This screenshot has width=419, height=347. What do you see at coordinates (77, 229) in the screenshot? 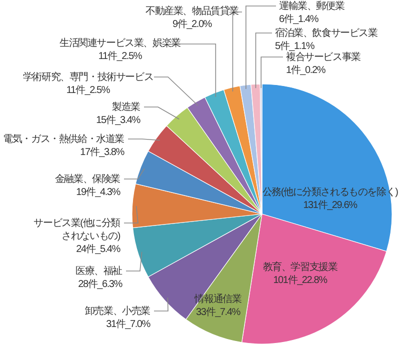
I see `slice-label: サービス業(他に分類されないもの)` at bounding box center [77, 229].